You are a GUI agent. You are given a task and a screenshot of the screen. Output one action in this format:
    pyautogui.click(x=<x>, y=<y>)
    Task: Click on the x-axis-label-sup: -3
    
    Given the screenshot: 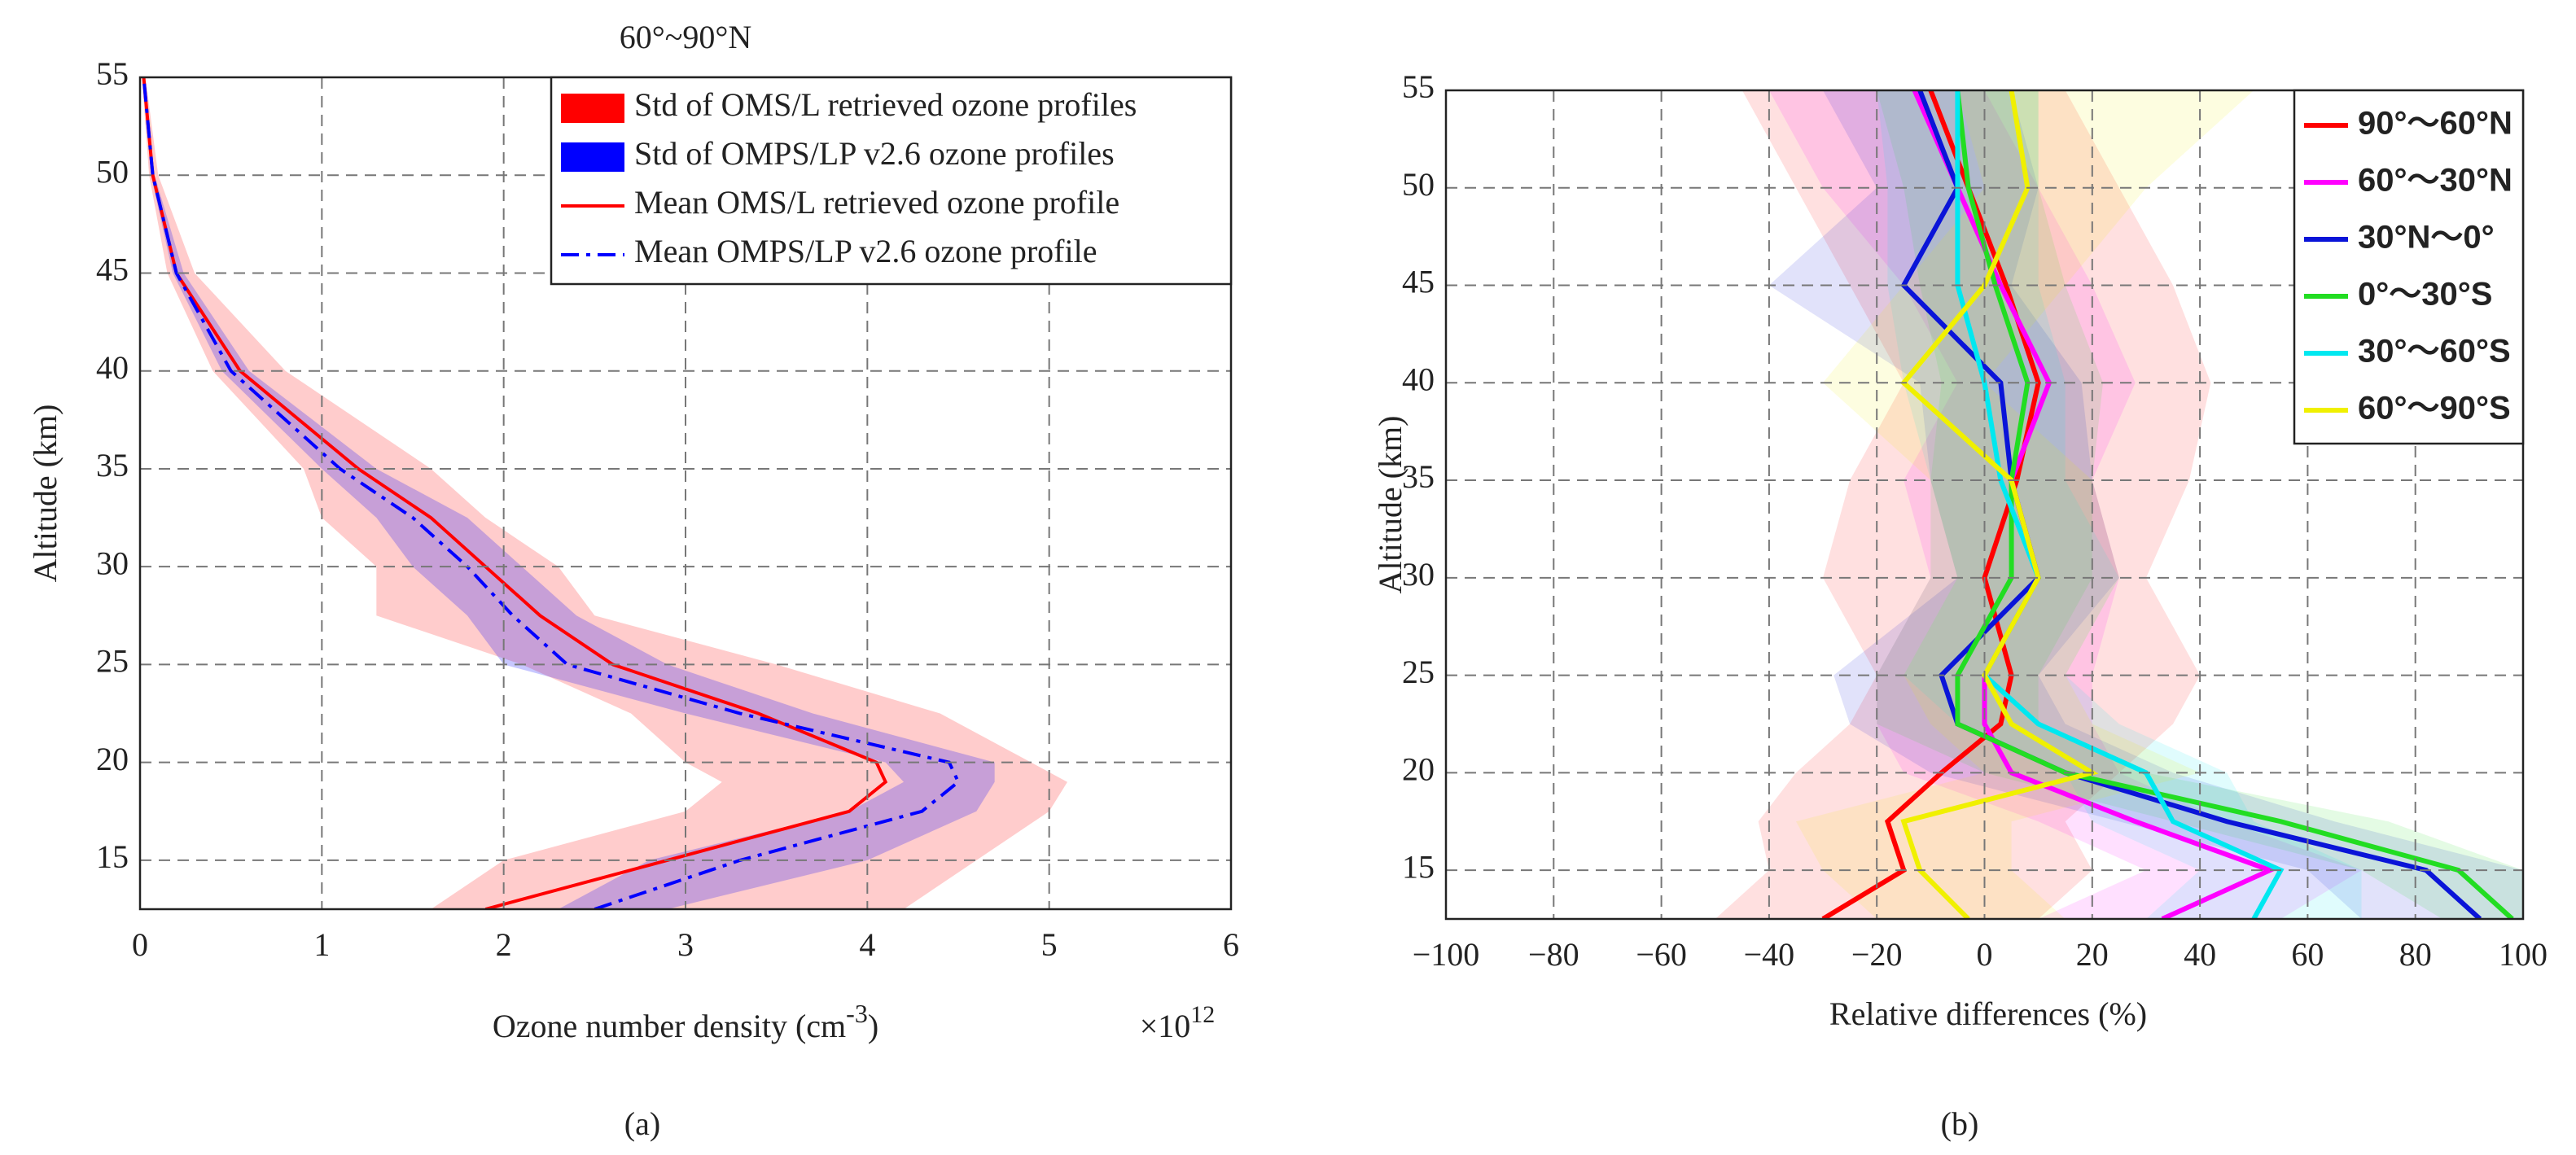 What is the action you would take?
    pyautogui.click(x=857, y=1013)
    